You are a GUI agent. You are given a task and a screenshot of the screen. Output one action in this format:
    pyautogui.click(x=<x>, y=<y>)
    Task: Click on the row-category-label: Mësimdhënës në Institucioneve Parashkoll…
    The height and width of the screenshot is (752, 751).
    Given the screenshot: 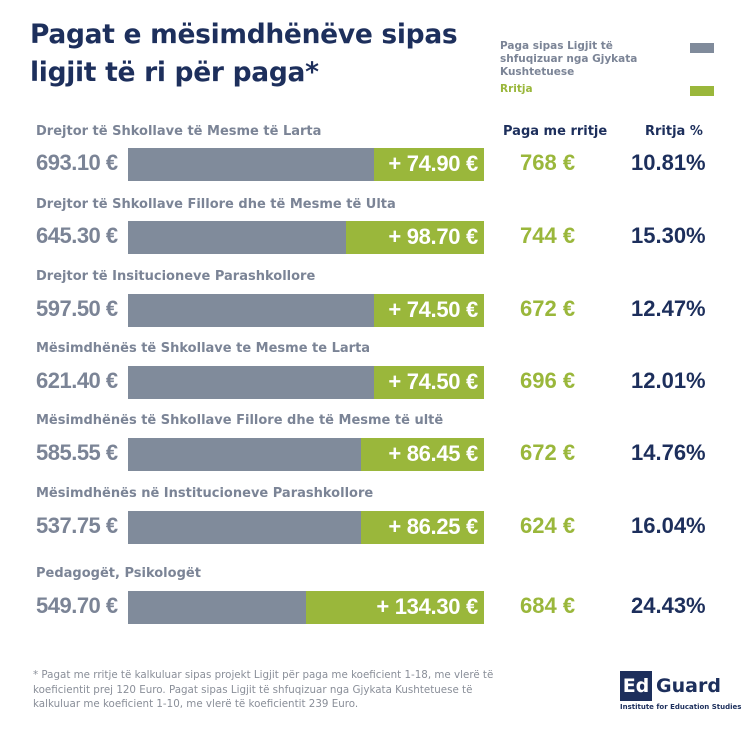 What is the action you would take?
    pyautogui.click(x=205, y=493)
    